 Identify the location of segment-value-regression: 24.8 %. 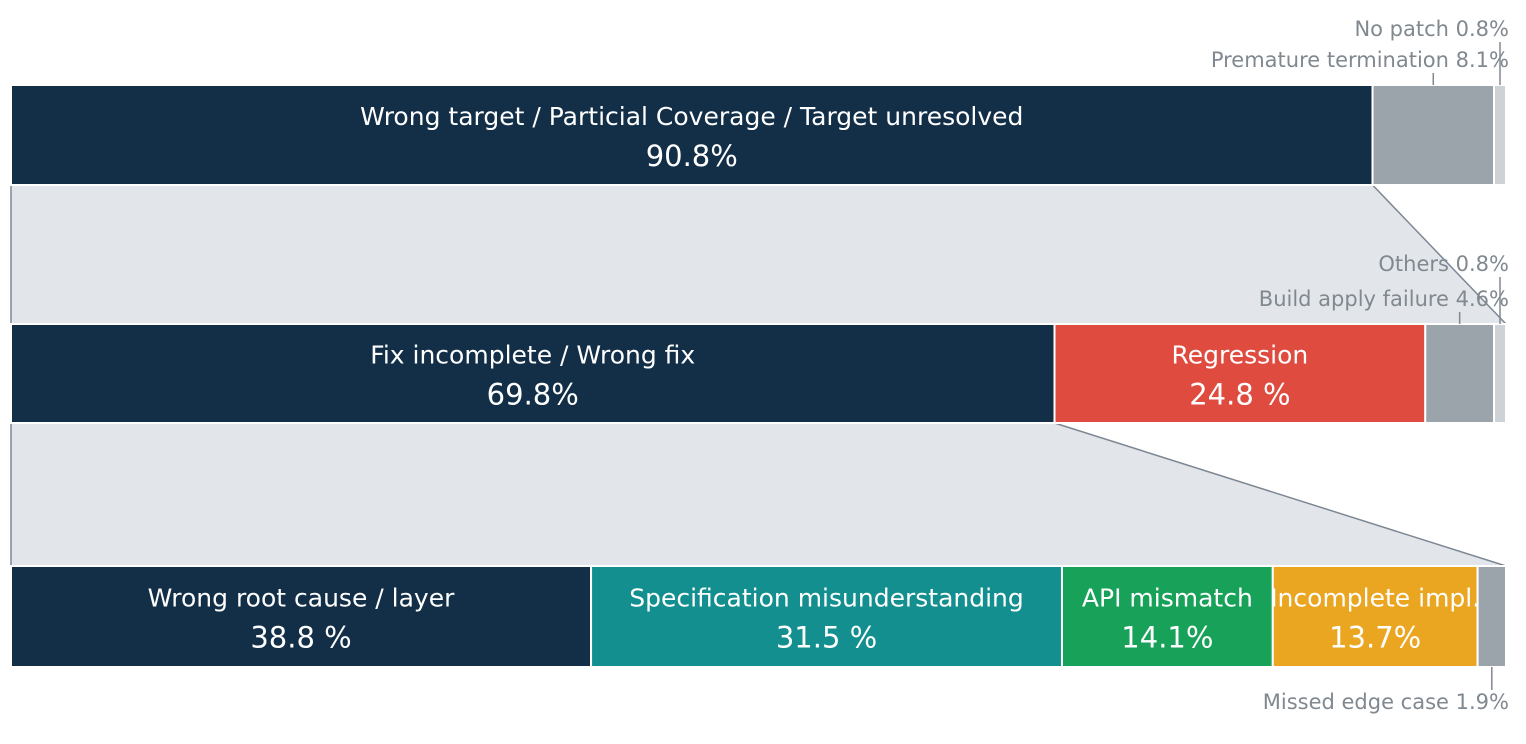
(1239, 394).